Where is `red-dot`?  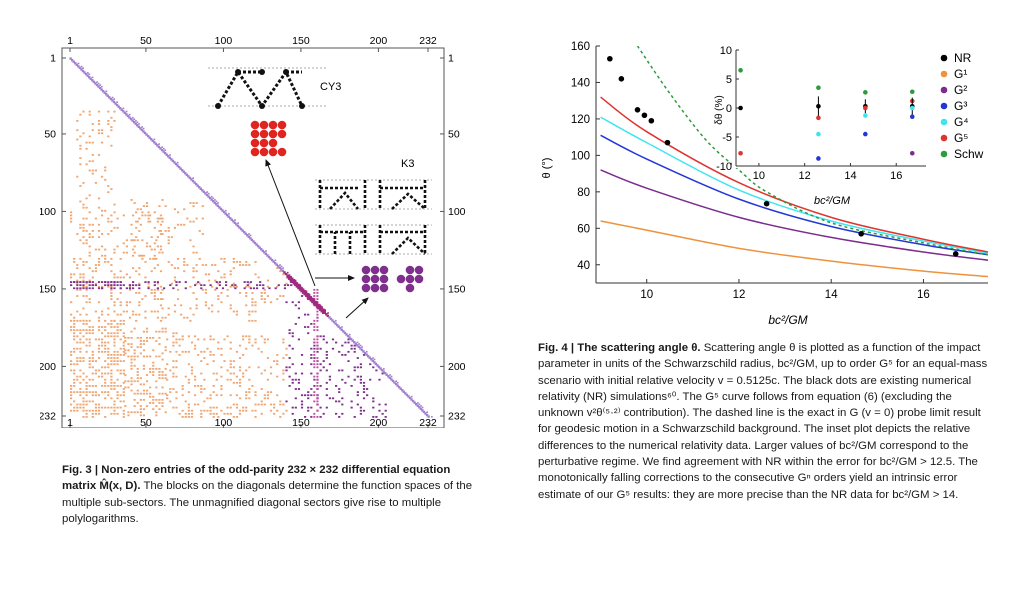 red-dot is located at coordinates (255, 152).